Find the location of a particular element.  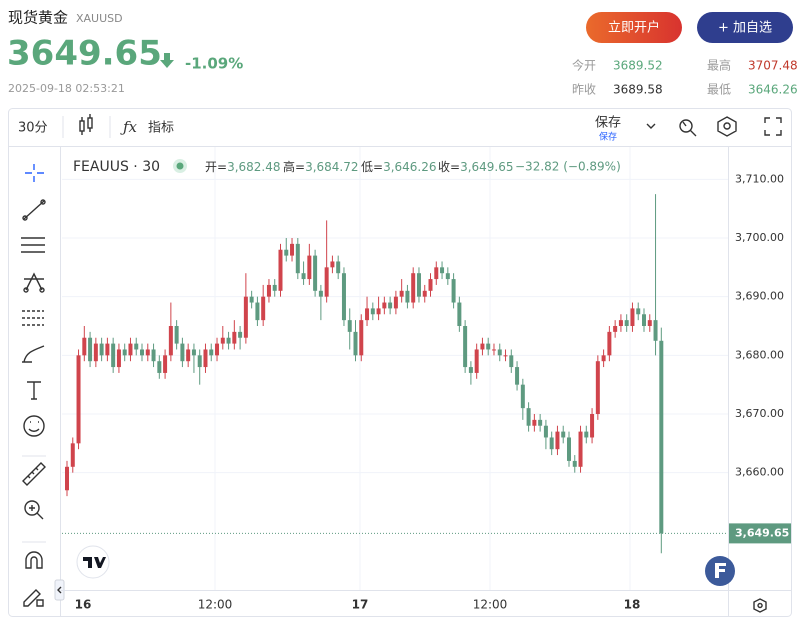

tv-logo is located at coordinates (93, 562).